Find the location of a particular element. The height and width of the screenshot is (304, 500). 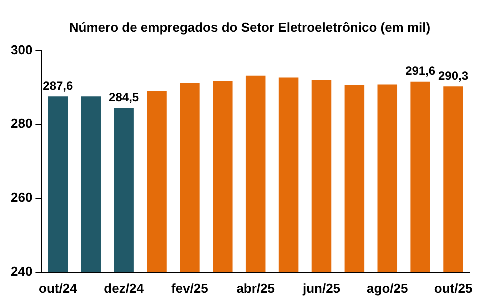

x-tick-label: dez/24 is located at coordinates (124, 288).